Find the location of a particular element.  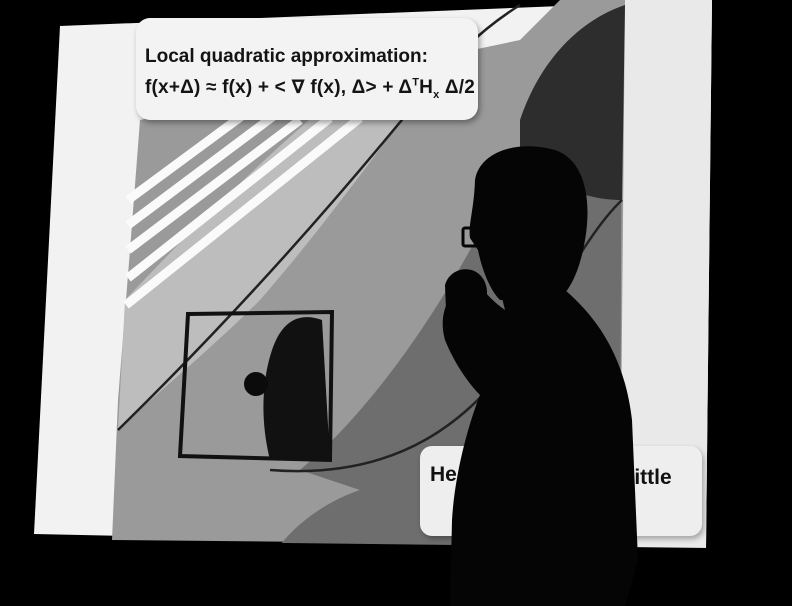

current-point-marker is located at coordinates (256, 384).